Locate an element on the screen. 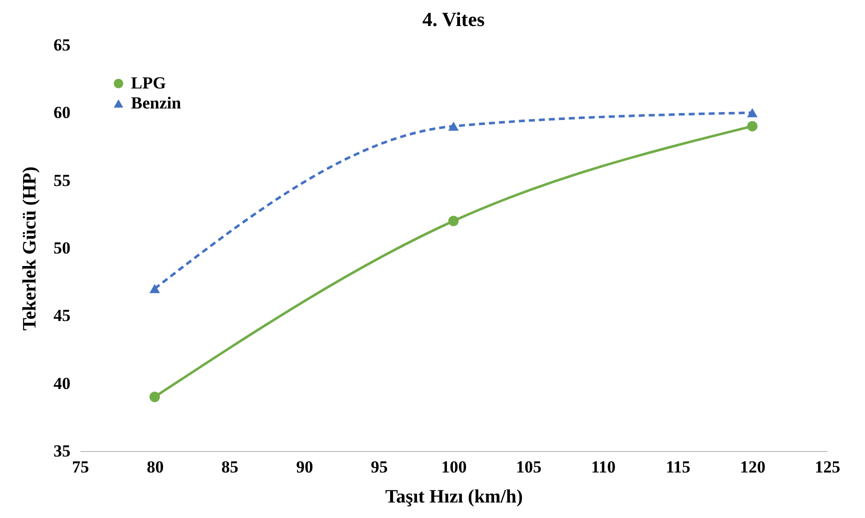 The width and height of the screenshot is (865, 518). x-tick-label: 80 is located at coordinates (155, 467).